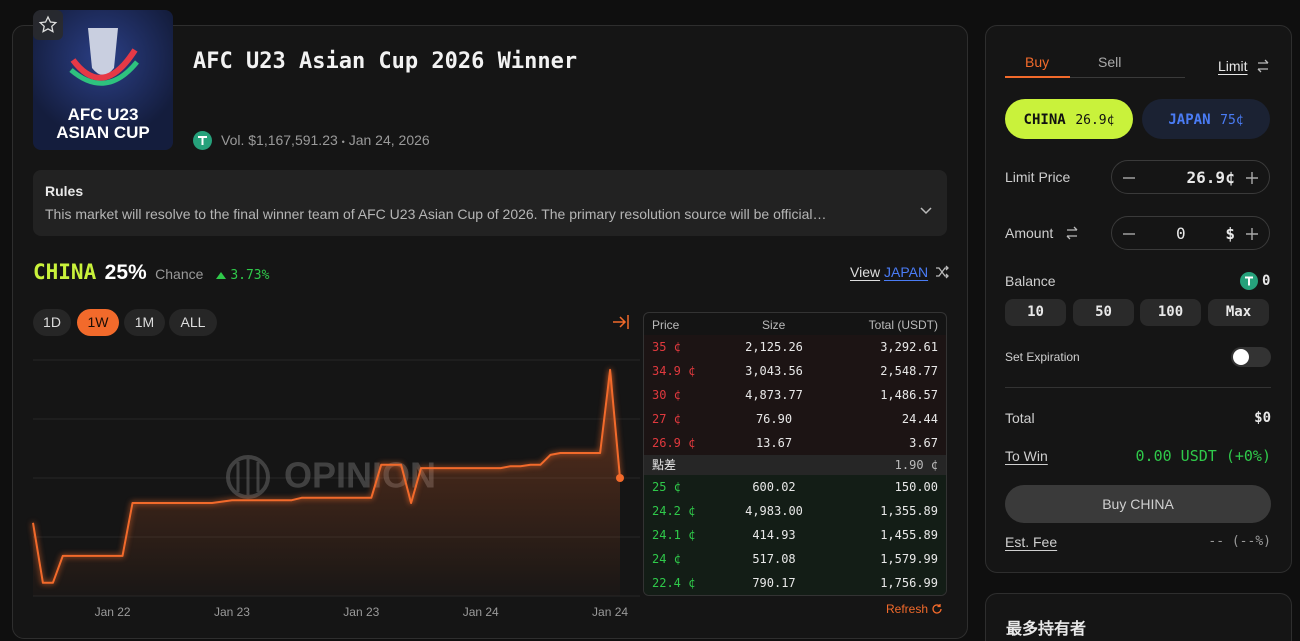  Describe the element at coordinates (103, 132) in the screenshot. I see `logo-line: ASIAN CUP` at that location.